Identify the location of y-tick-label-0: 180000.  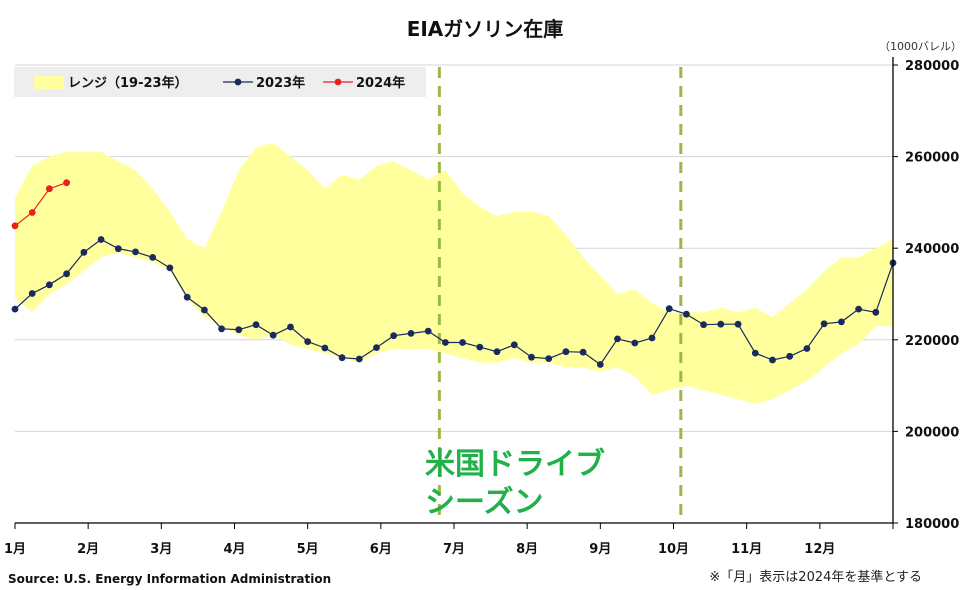
(932, 524).